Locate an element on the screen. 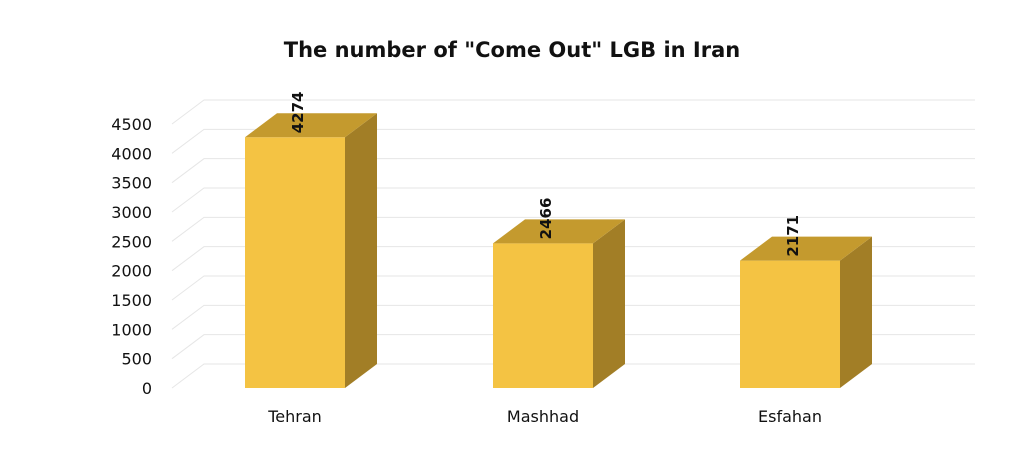 This screenshot has height=471, width=1024. y-tick-label: 500 is located at coordinates (136, 359).